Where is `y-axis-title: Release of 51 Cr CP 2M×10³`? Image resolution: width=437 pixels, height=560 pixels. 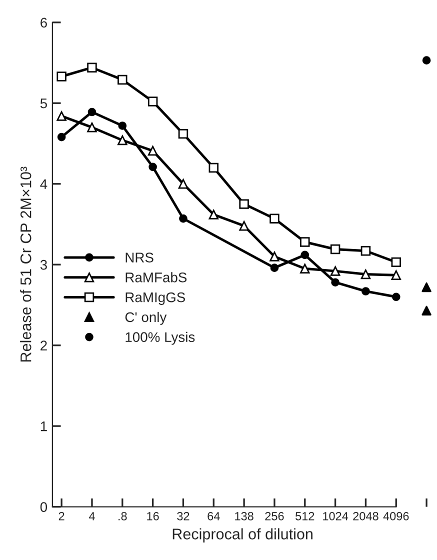 y-axis-title: Release of 51 Cr CP 2M×10³ is located at coordinates (26, 264).